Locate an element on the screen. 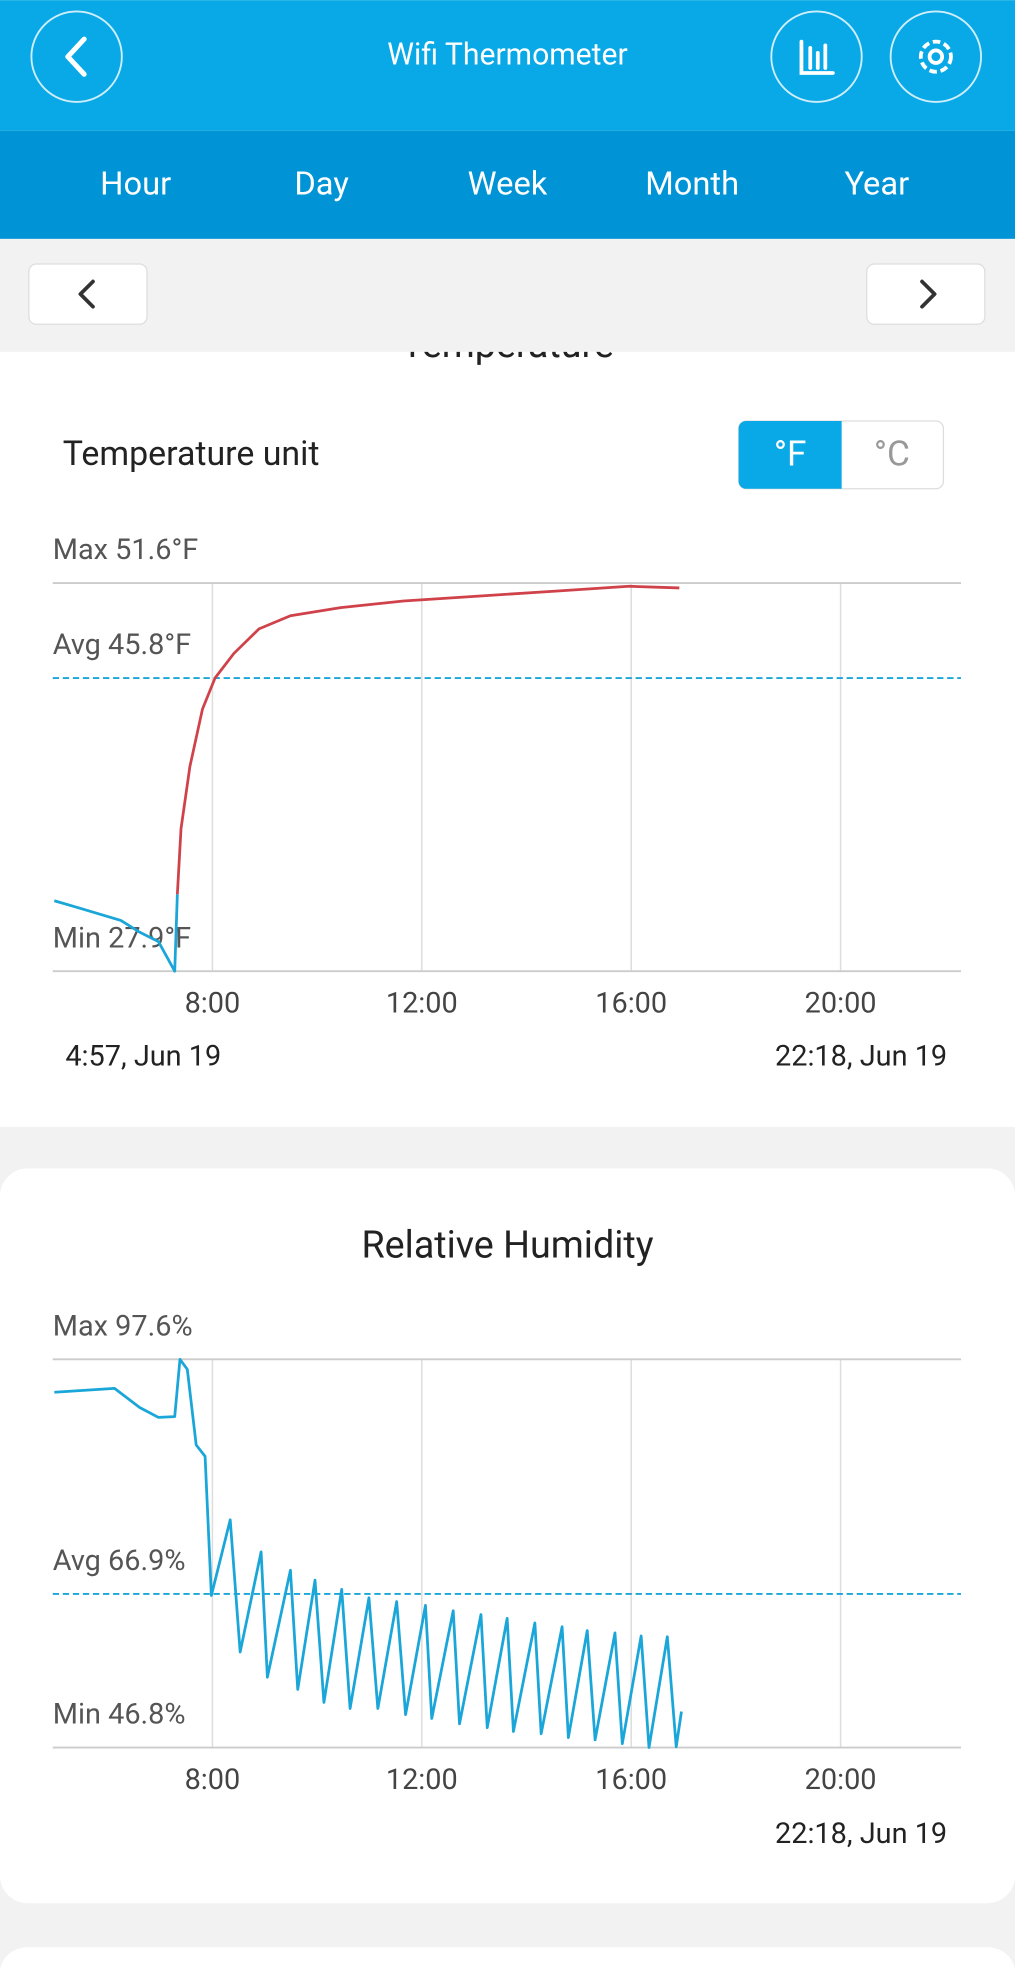 The width and height of the screenshot is (1015, 1970). tab-bar is located at coordinates (507, 184).